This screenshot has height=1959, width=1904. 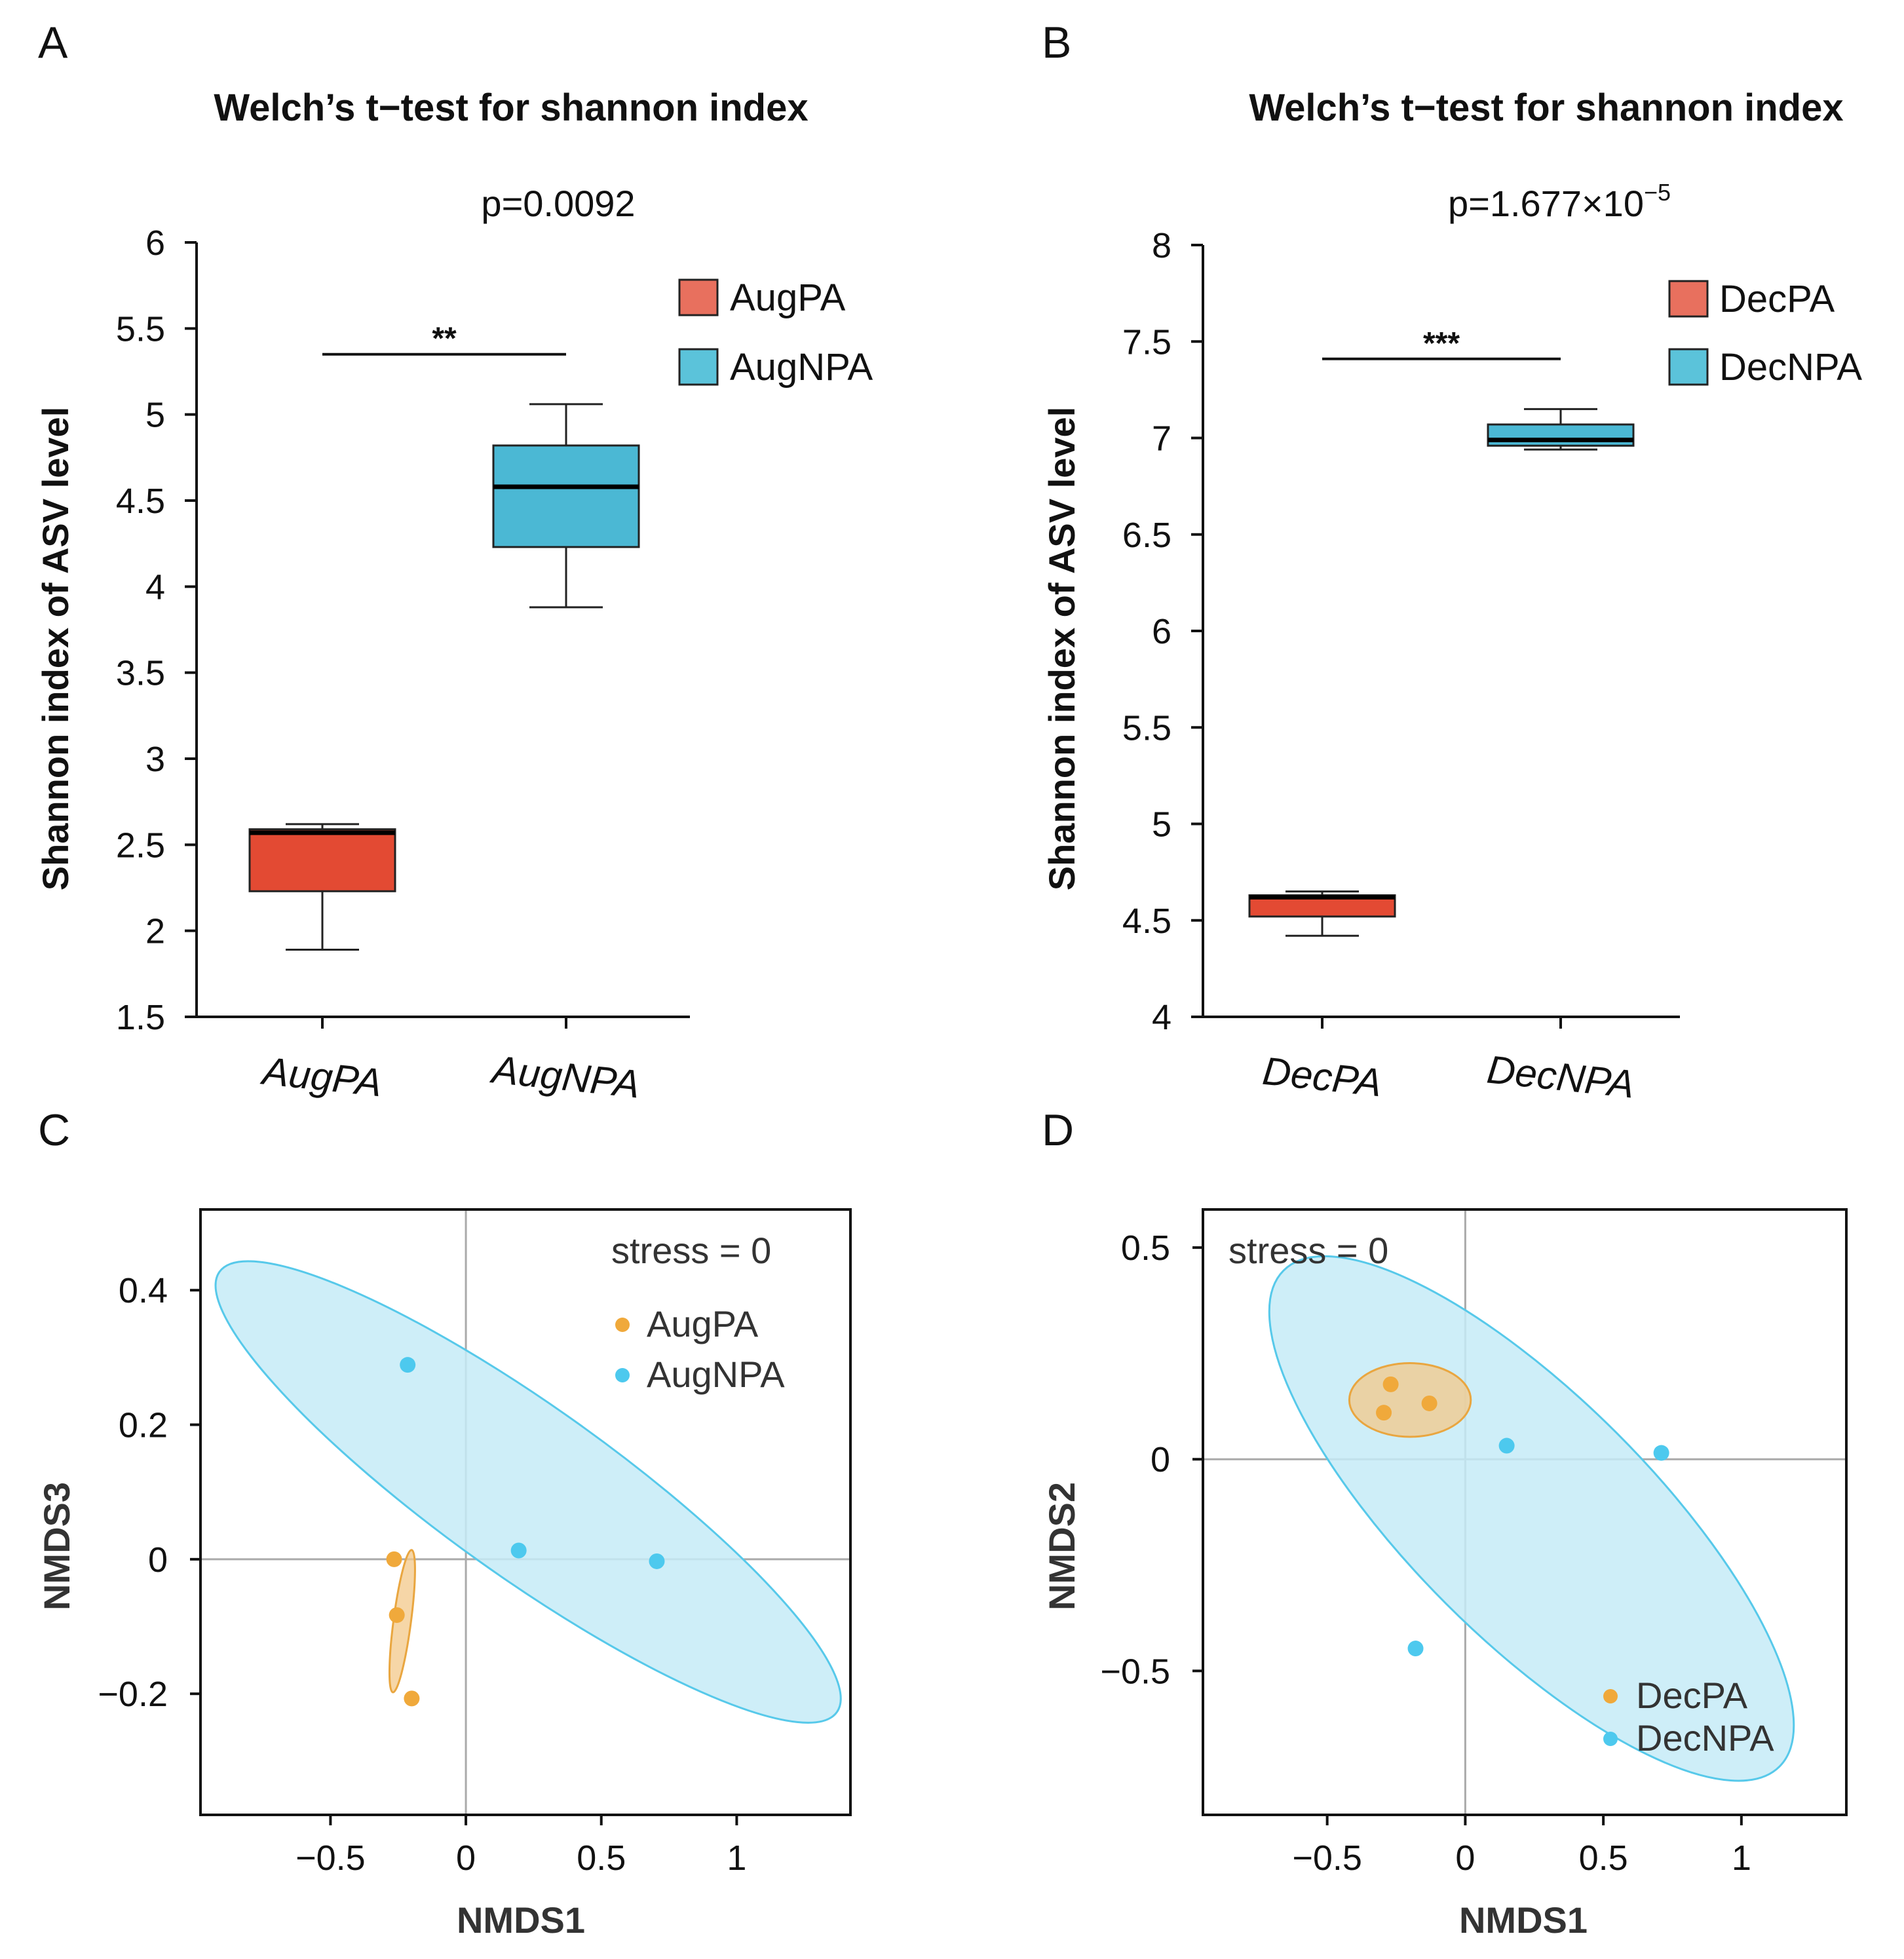 What do you see at coordinates (566, 496) in the screenshot?
I see `panel-a-box-augnpa` at bounding box center [566, 496].